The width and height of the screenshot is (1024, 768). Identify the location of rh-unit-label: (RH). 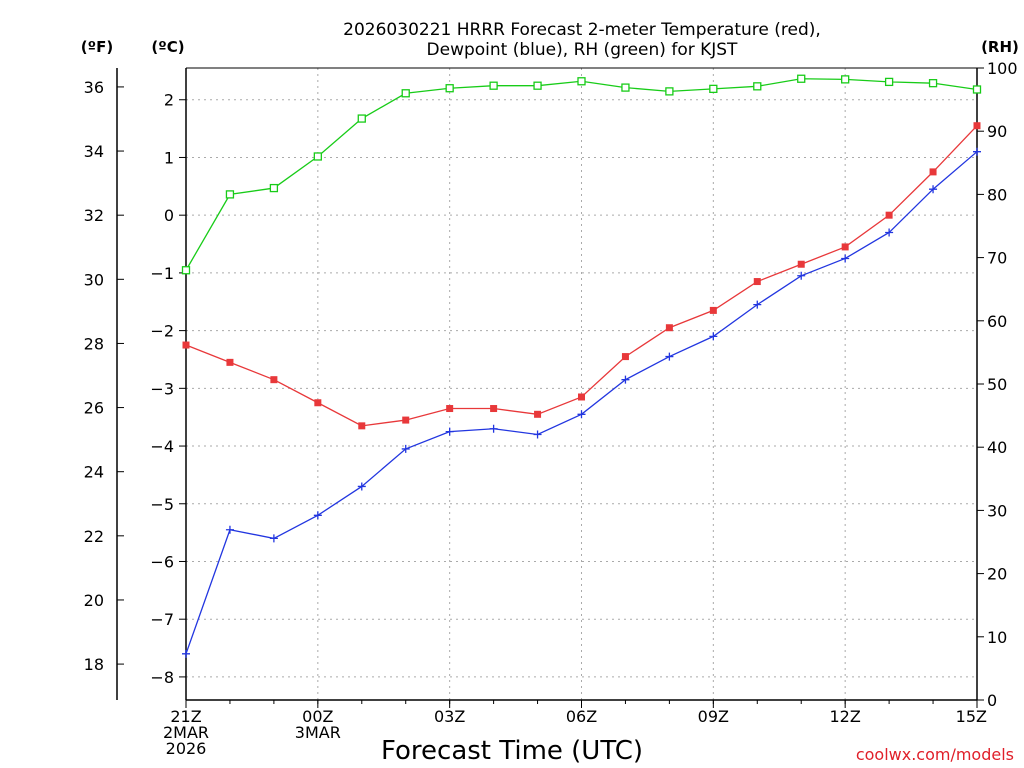
(1000, 47).